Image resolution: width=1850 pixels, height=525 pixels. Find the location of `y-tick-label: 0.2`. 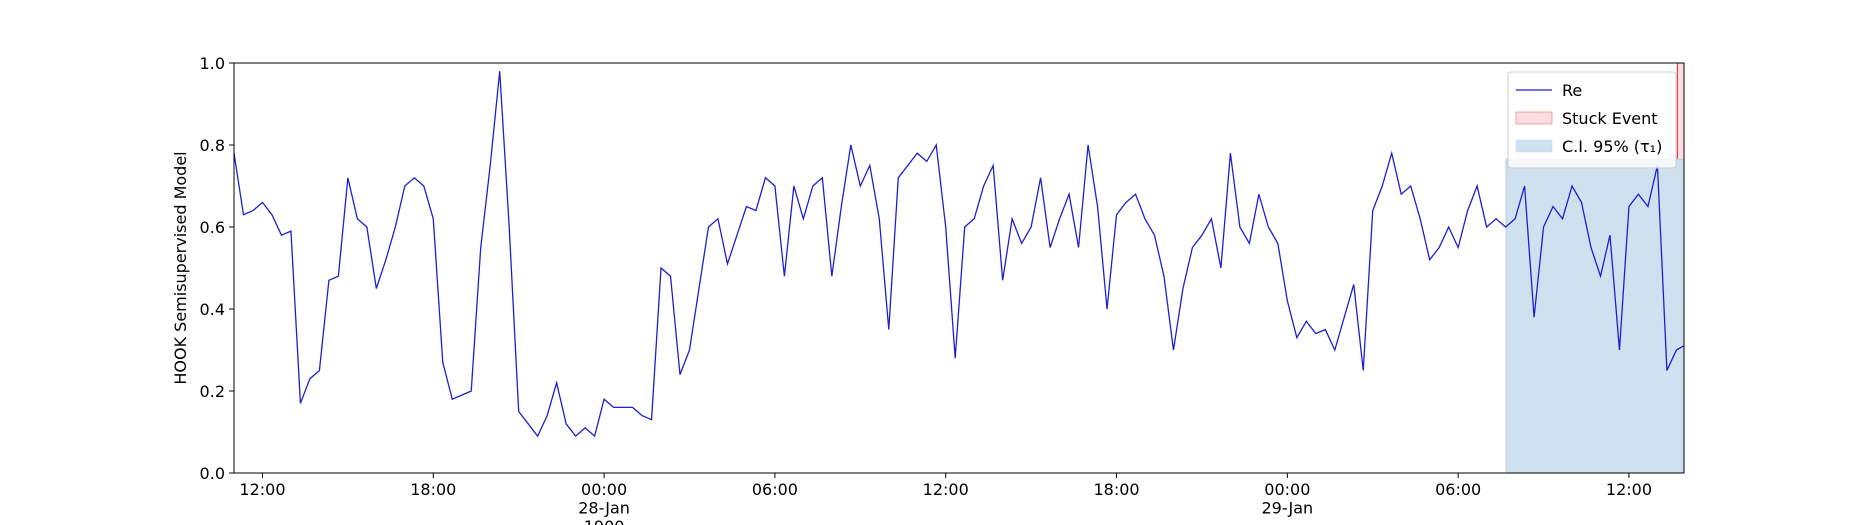

y-tick-label: 0.2 is located at coordinates (212, 391).